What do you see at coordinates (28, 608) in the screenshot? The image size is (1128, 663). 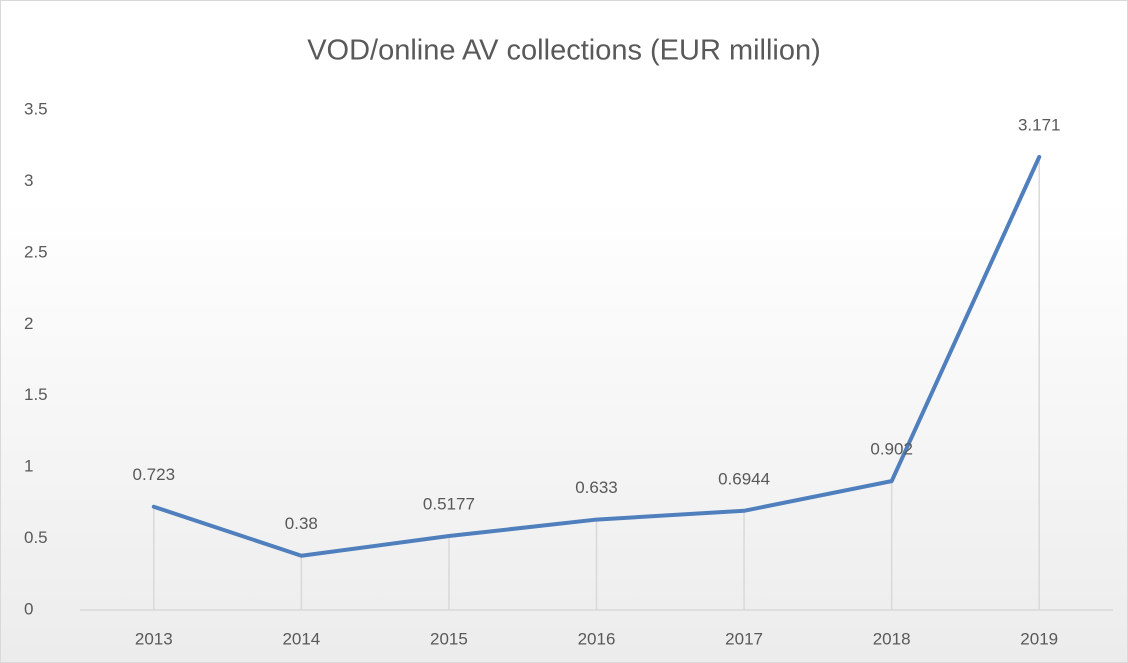 I see `y-tick-label: 0` at bounding box center [28, 608].